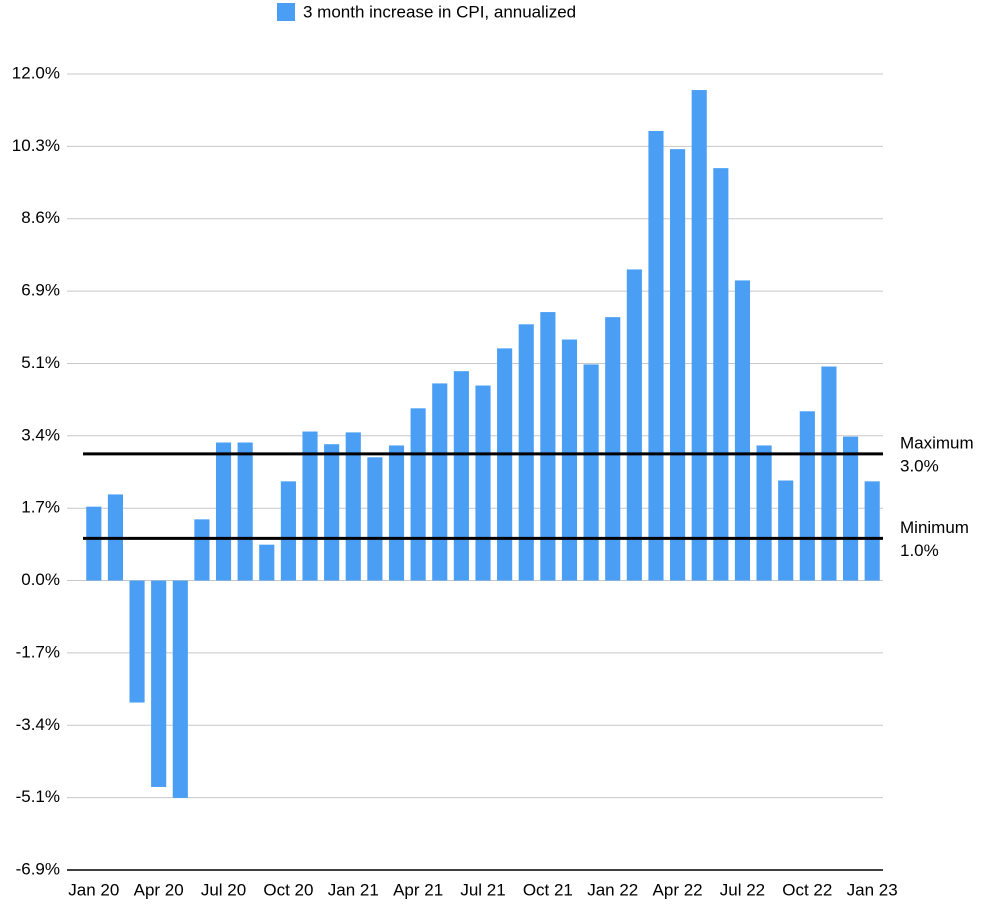 This screenshot has height=904, width=990. Describe the element at coordinates (934, 527) in the screenshot. I see `reference-label: Minimum` at that location.